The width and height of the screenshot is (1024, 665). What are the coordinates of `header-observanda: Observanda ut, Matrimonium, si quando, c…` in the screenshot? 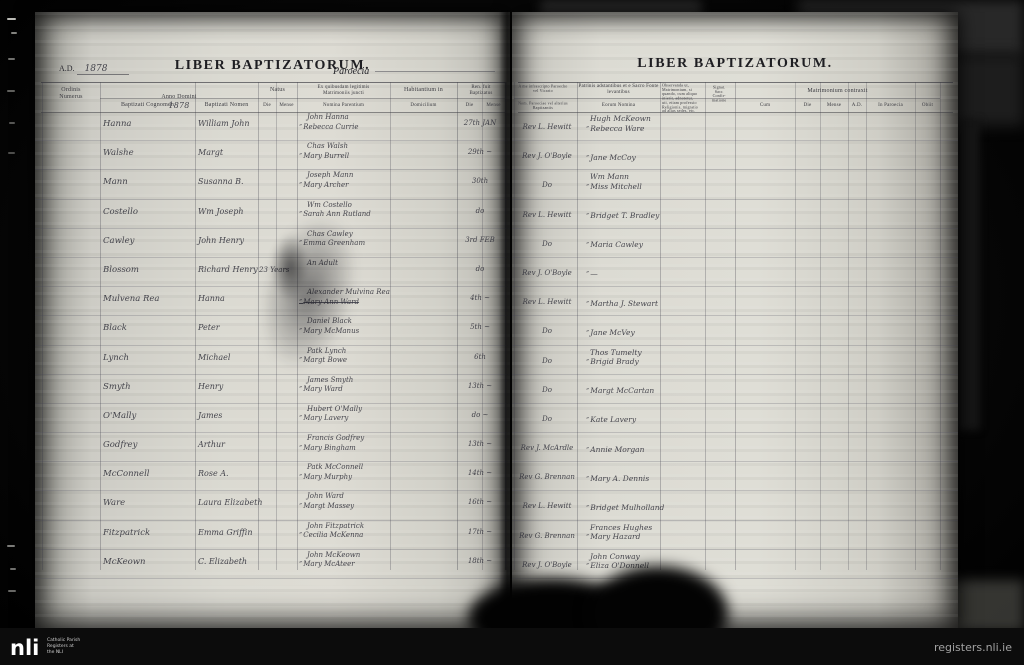 It's located at (680, 98).